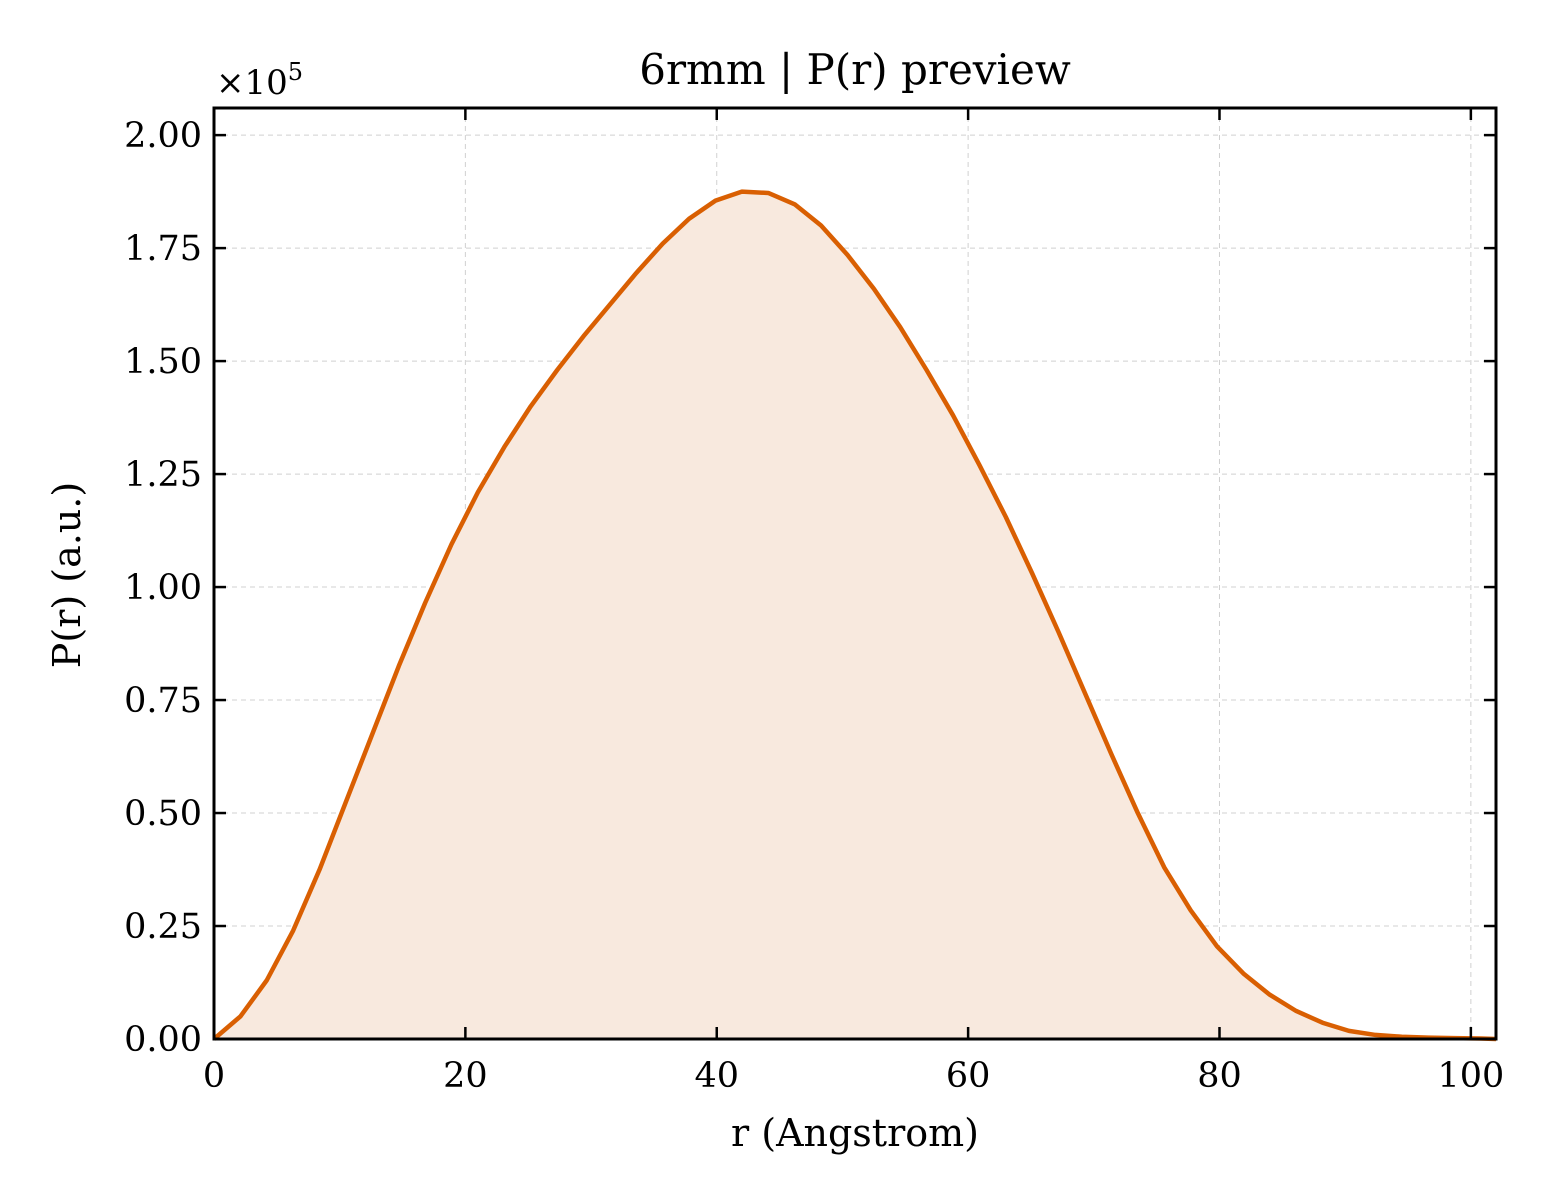 The height and width of the screenshot is (1200, 1560). Describe the element at coordinates (163, 701) in the screenshot. I see `y-tick-label: 0.75` at that location.